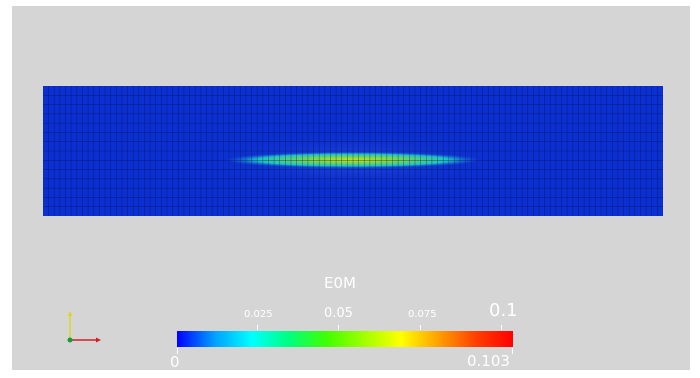 This screenshot has width=700, height=378. I want to click on colorbar-tick-label: 0.1, so click(503, 310).